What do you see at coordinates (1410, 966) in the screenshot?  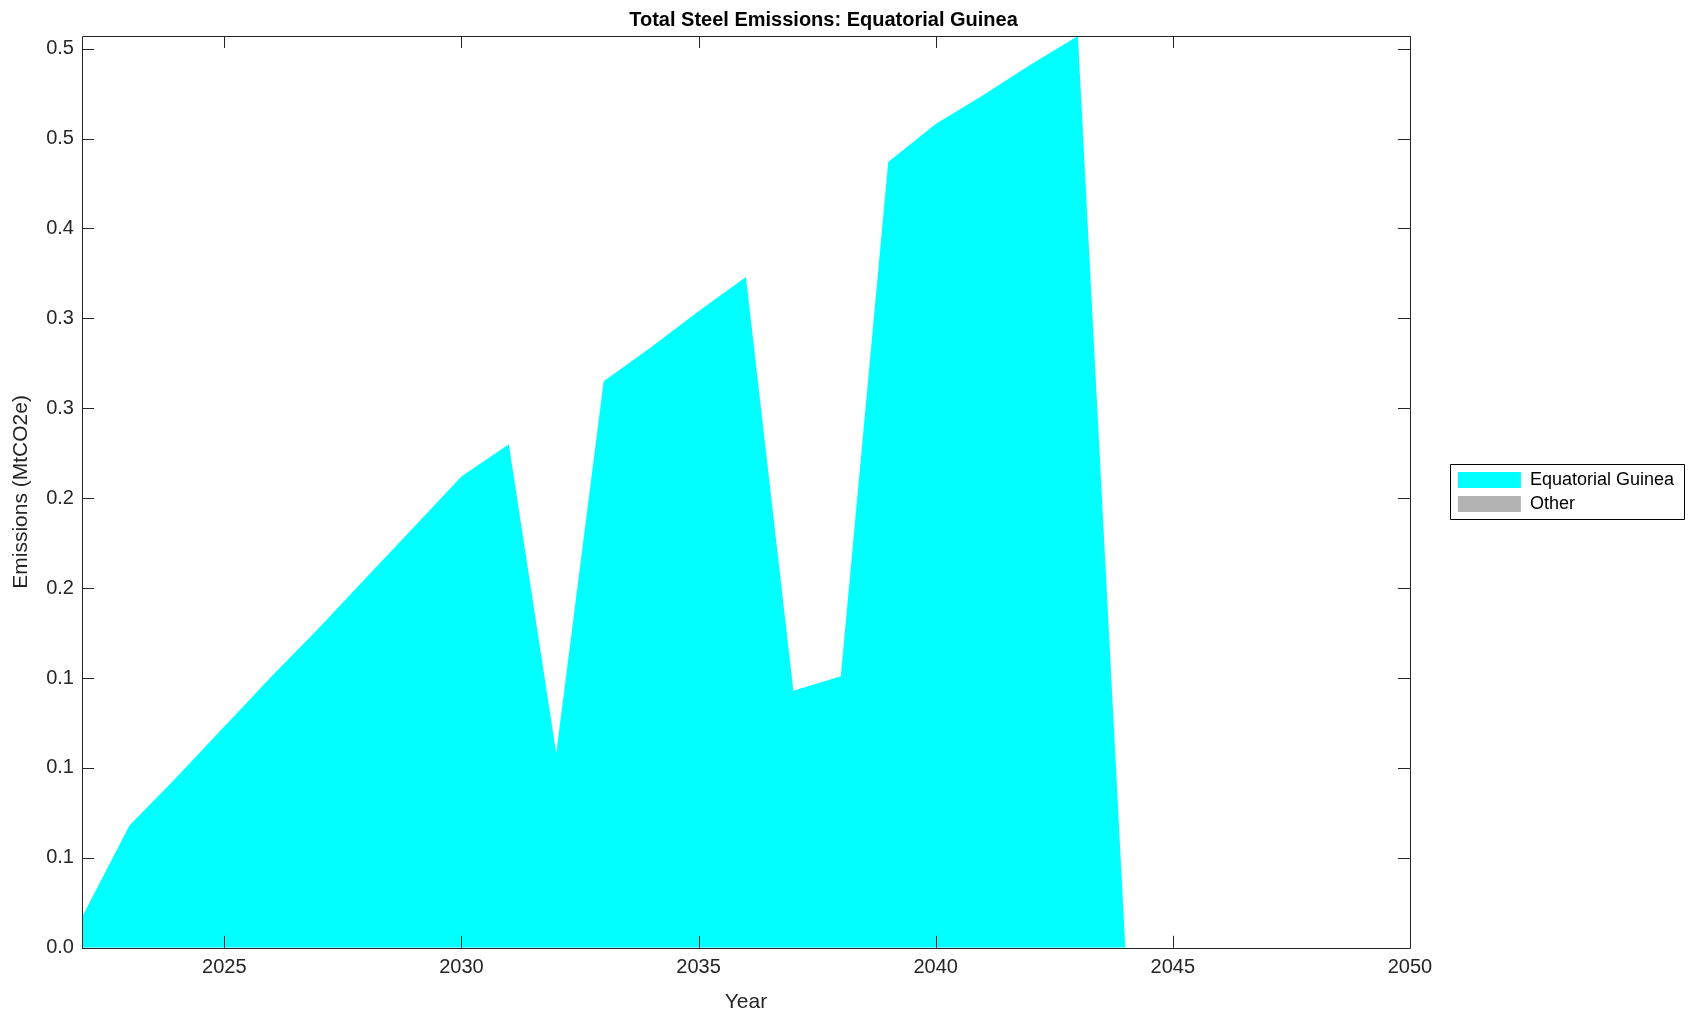 I see `x-tick-label: 2050` at bounding box center [1410, 966].